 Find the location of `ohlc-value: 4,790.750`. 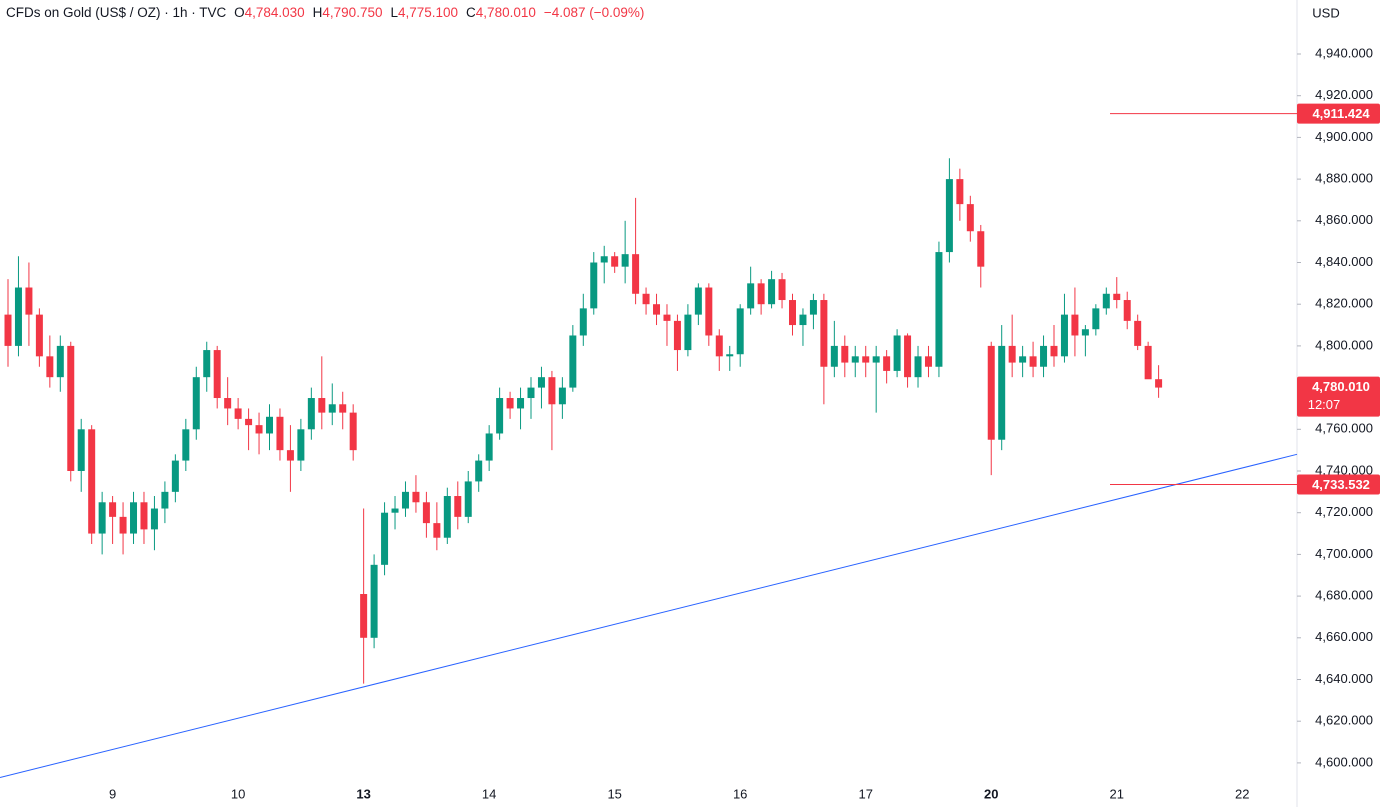

ohlc-value: 4,790.750 is located at coordinates (352, 12).